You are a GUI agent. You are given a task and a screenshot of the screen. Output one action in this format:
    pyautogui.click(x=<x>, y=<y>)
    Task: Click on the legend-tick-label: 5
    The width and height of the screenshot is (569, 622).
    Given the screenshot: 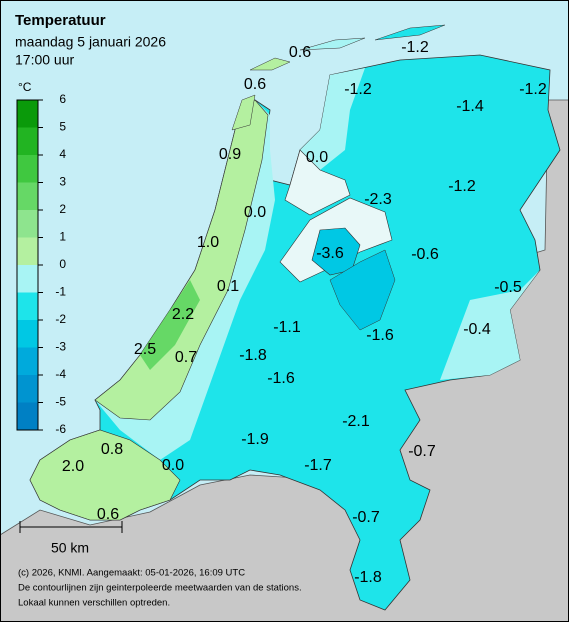 What is the action you would take?
    pyautogui.click(x=62, y=127)
    